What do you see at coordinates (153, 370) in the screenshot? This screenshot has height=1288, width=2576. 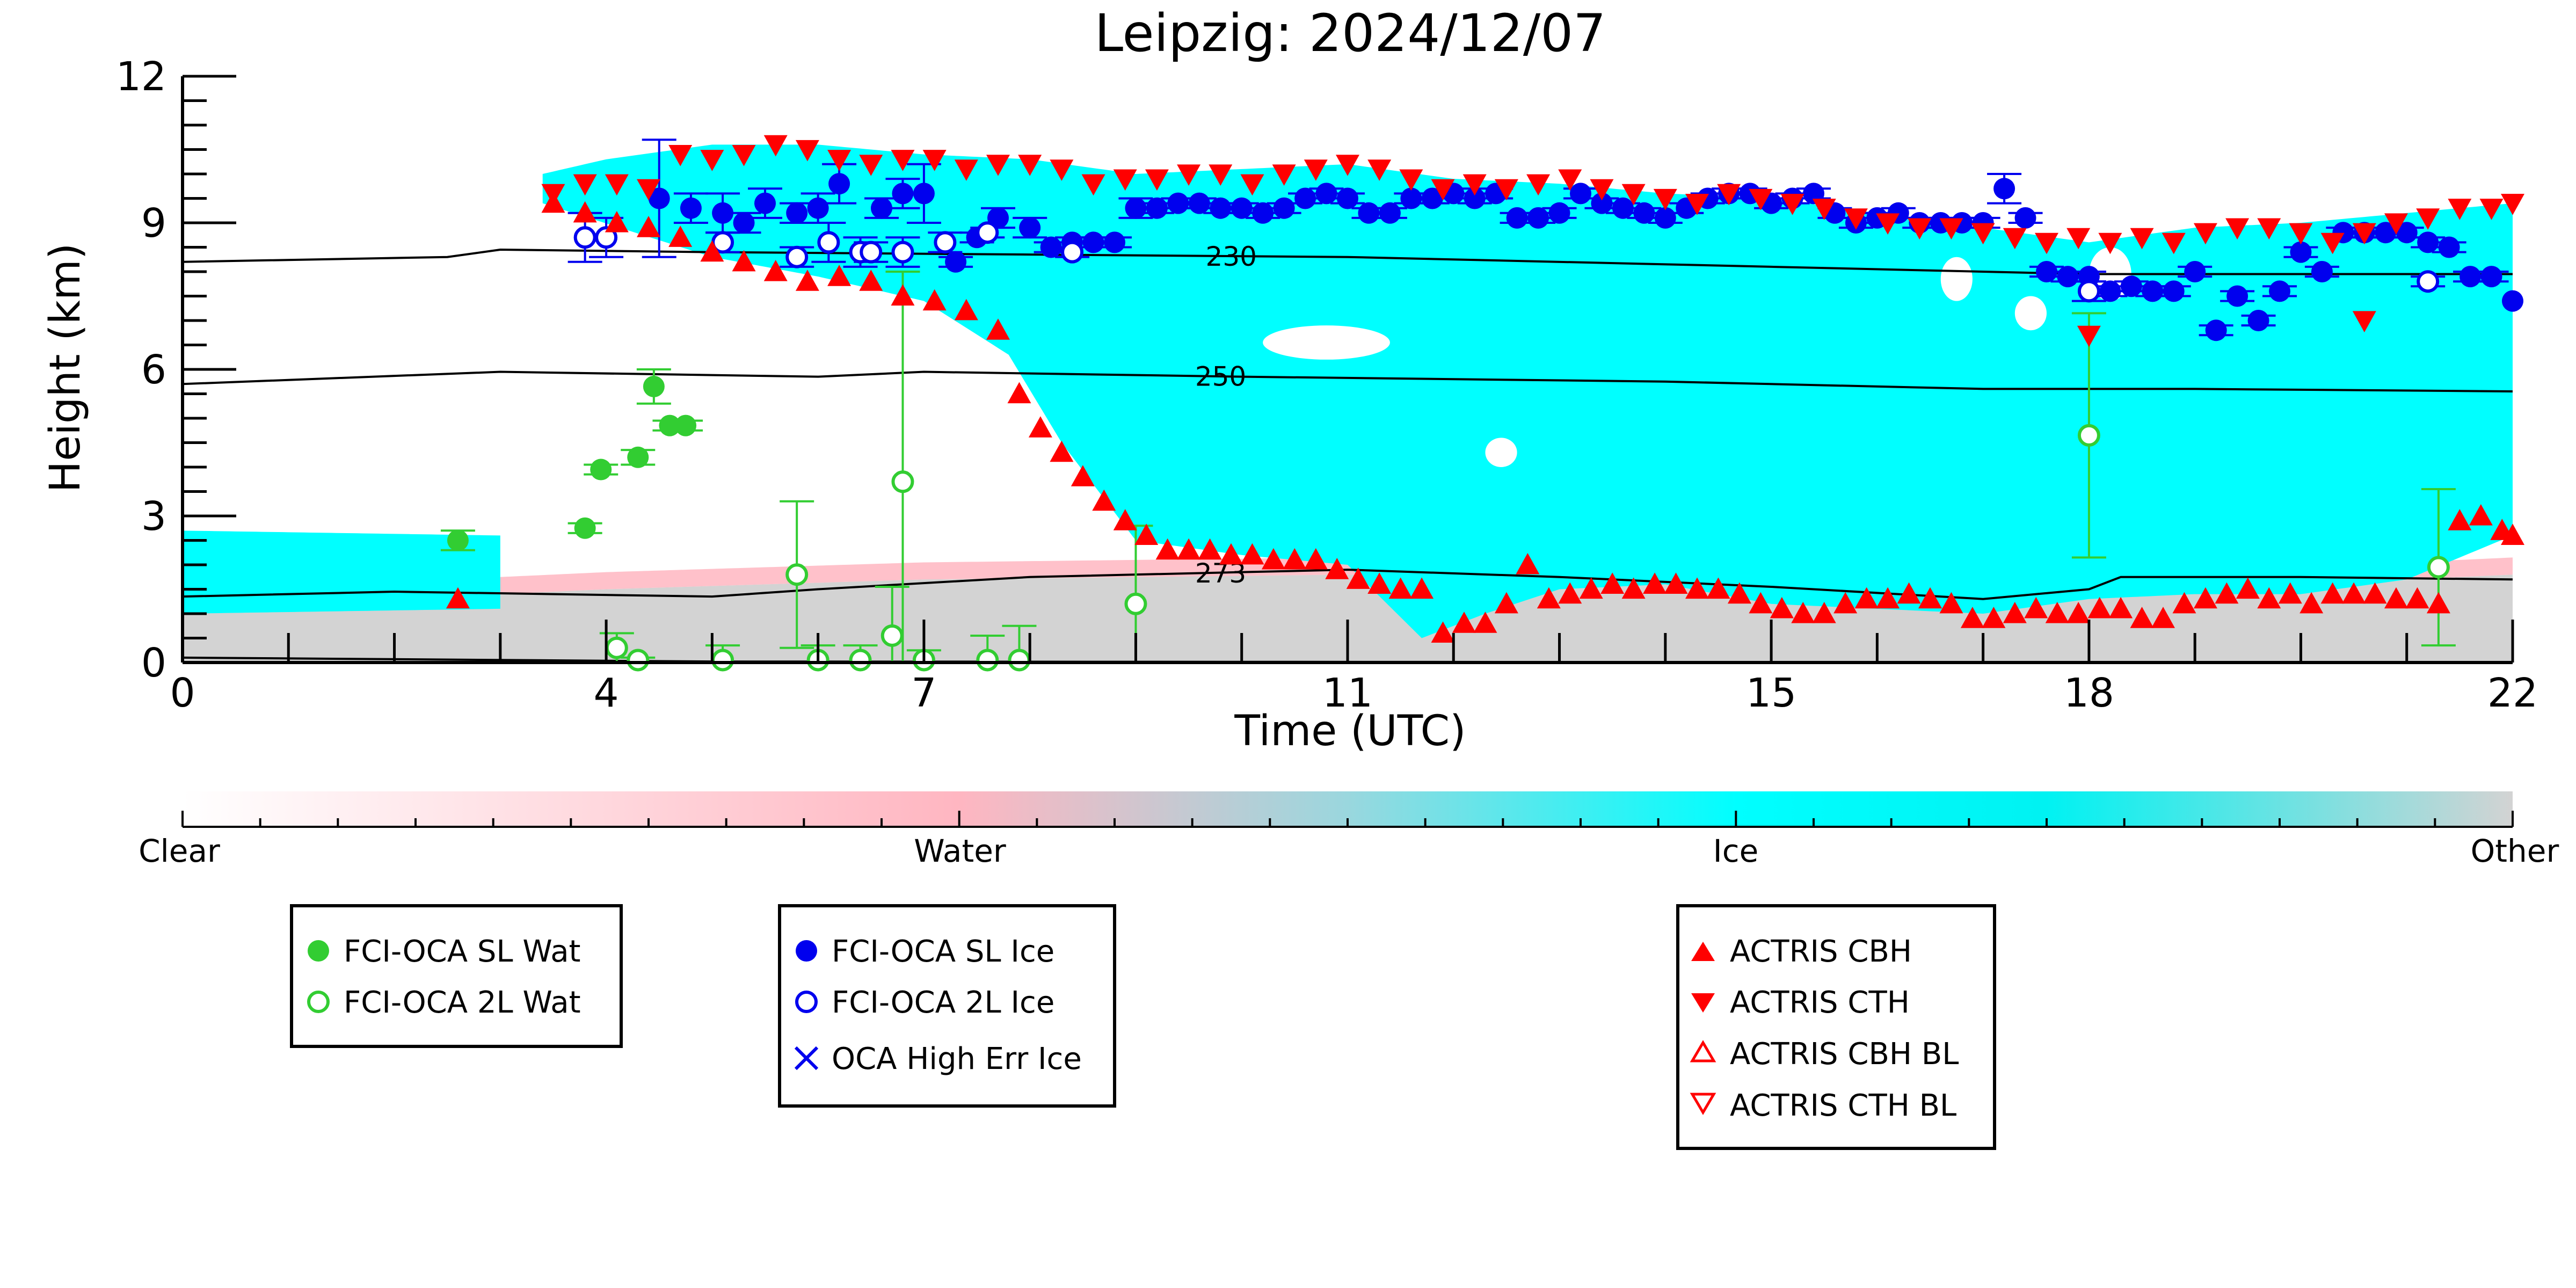 I see `y-tick-label-6: 6` at bounding box center [153, 370].